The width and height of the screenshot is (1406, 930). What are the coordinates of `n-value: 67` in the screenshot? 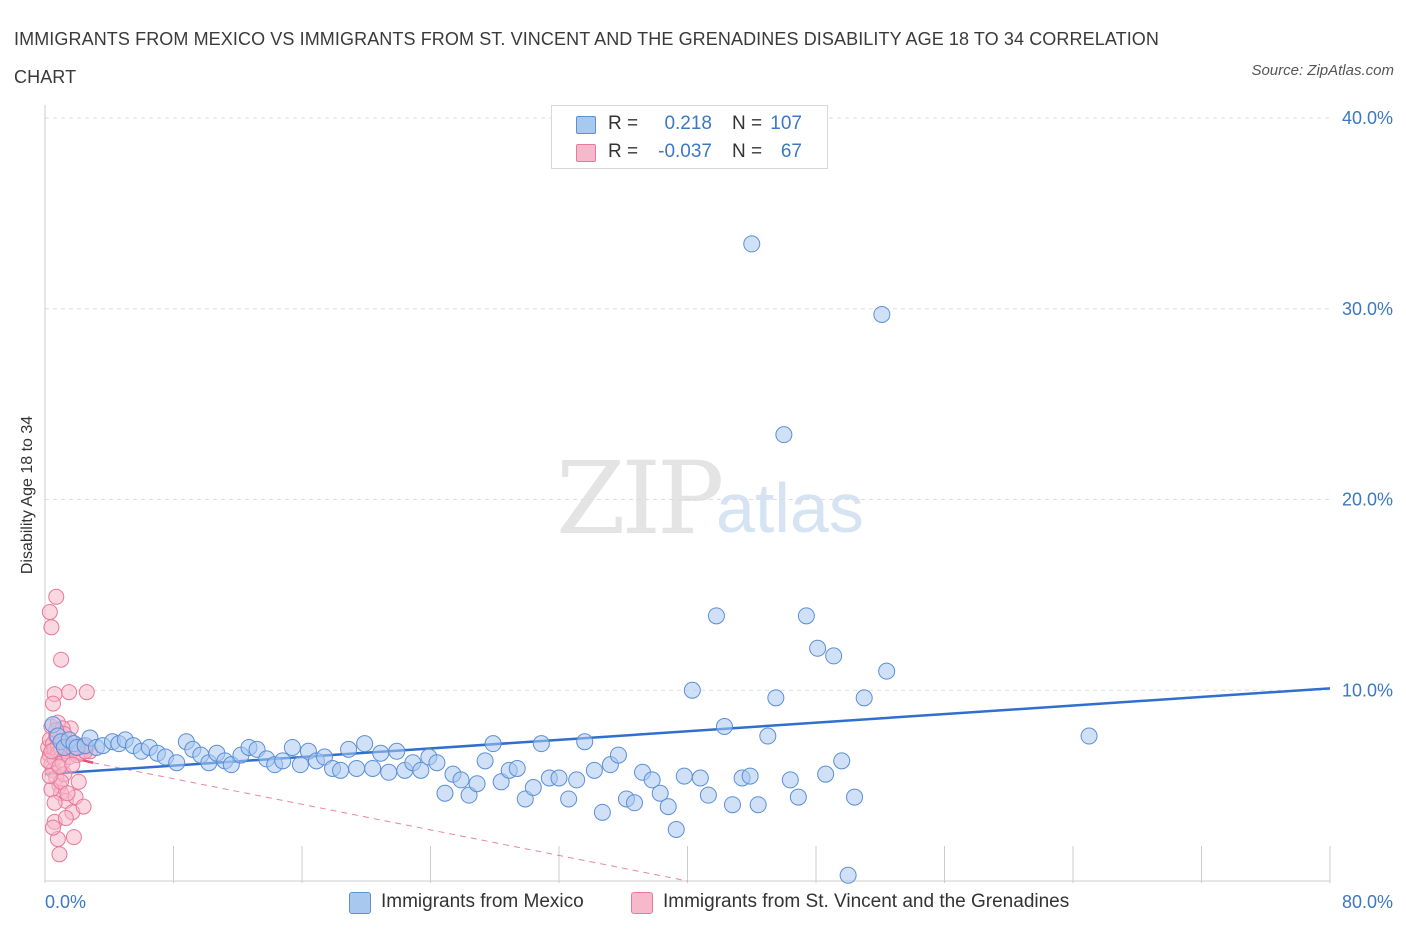 It's located at (791, 151).